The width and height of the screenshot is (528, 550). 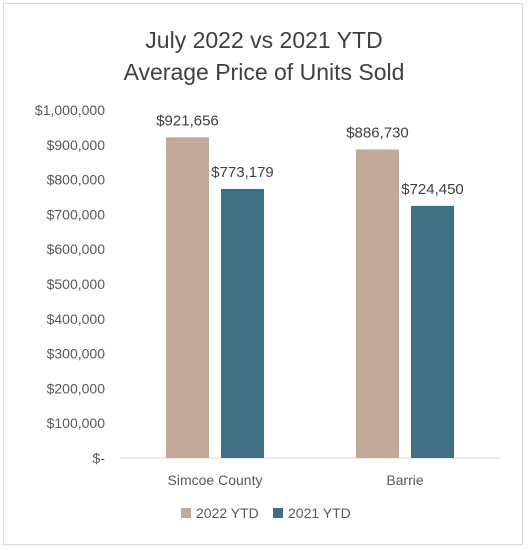 What do you see at coordinates (76, 388) in the screenshot?
I see `y-tick-label: $200,000` at bounding box center [76, 388].